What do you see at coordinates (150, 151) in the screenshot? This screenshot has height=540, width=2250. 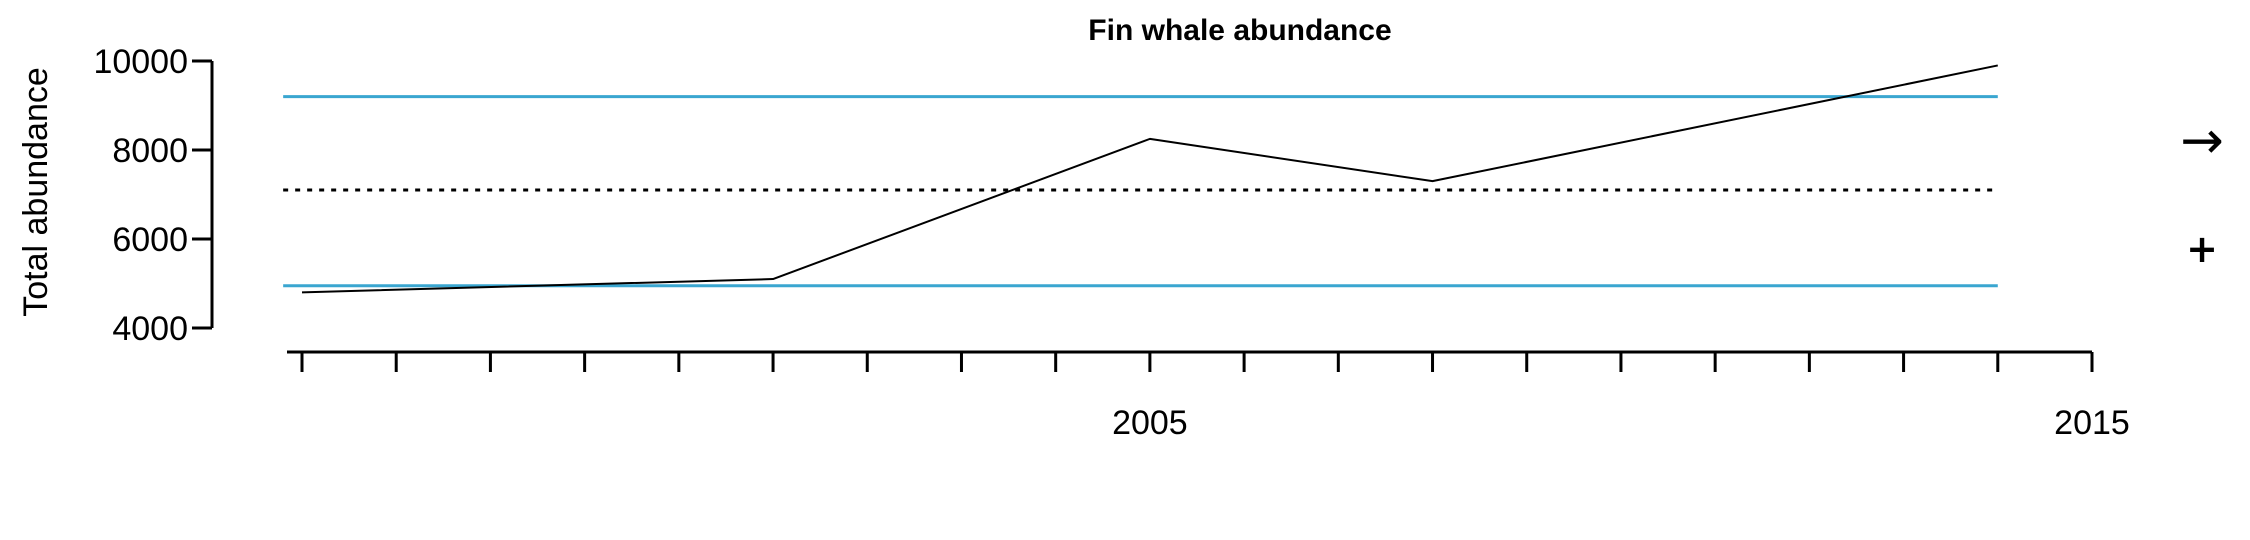 I see `y-tick-label: 8000` at bounding box center [150, 151].